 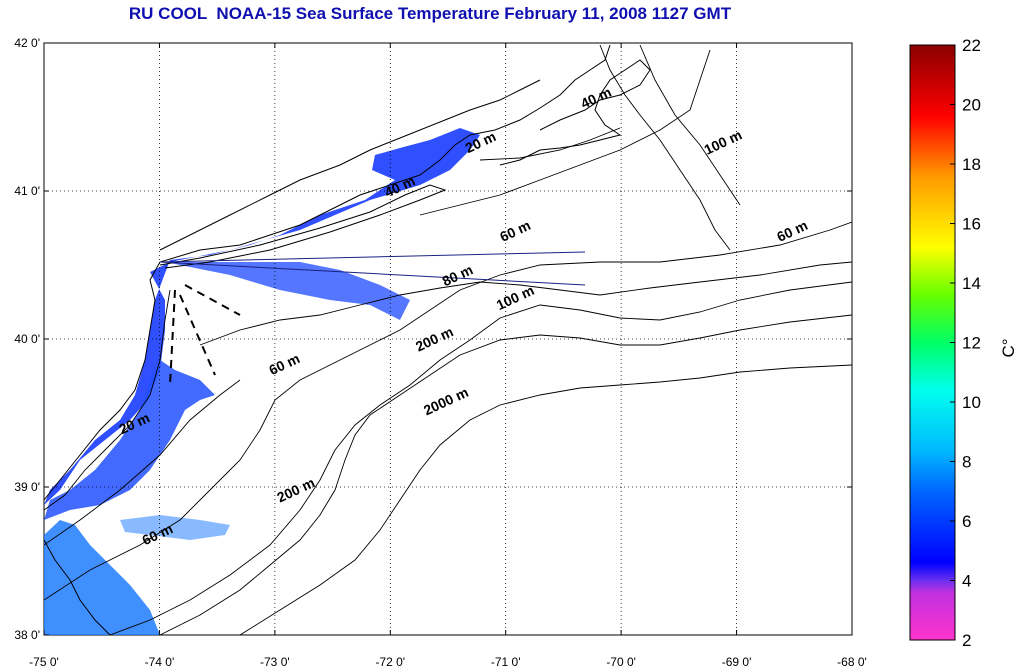 What do you see at coordinates (737, 662) in the screenshot?
I see `lon-tick-label: -69 0'` at bounding box center [737, 662].